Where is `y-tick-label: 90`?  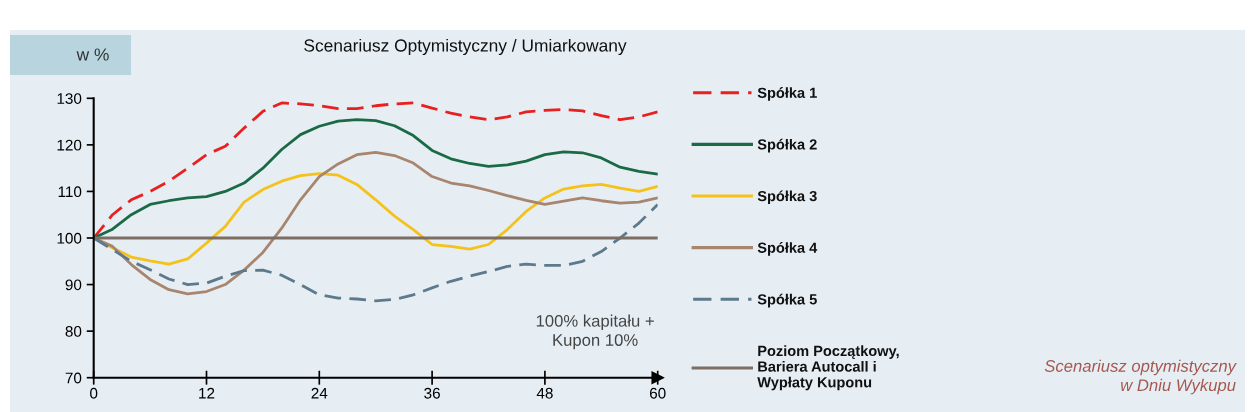 y-tick-label: 90 is located at coordinates (73, 285).